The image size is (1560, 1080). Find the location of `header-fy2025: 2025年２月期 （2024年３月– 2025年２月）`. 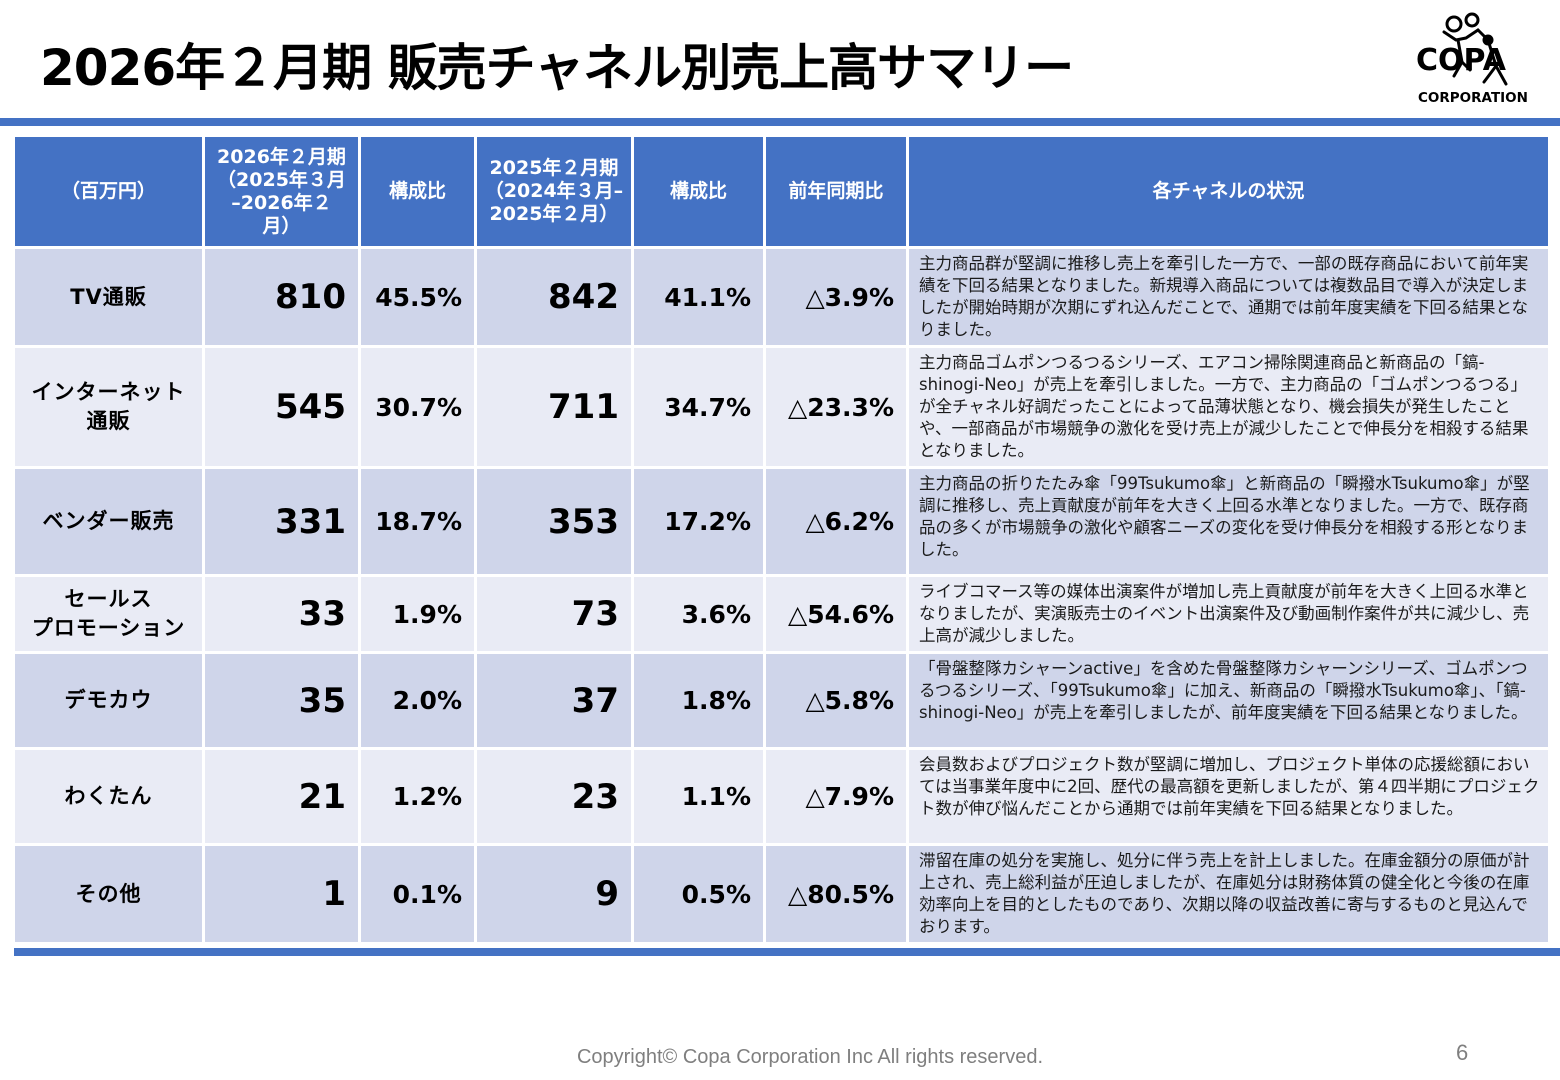

header-fy2025: 2025年２月期 （2024年３月– 2025年２月） is located at coordinates (554, 191).